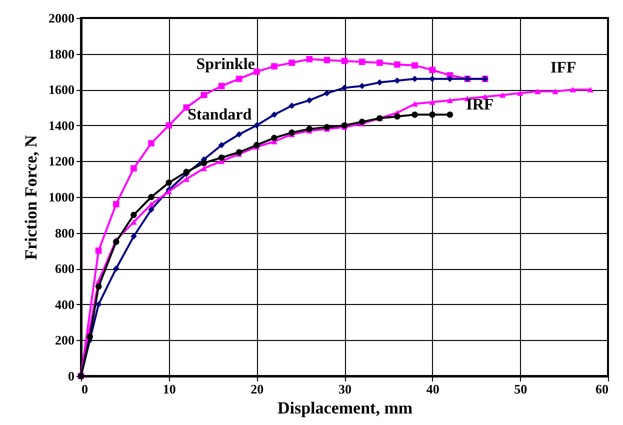 This screenshot has width=623, height=425. I want to click on y-tick-label: 1200, so click(61, 161).